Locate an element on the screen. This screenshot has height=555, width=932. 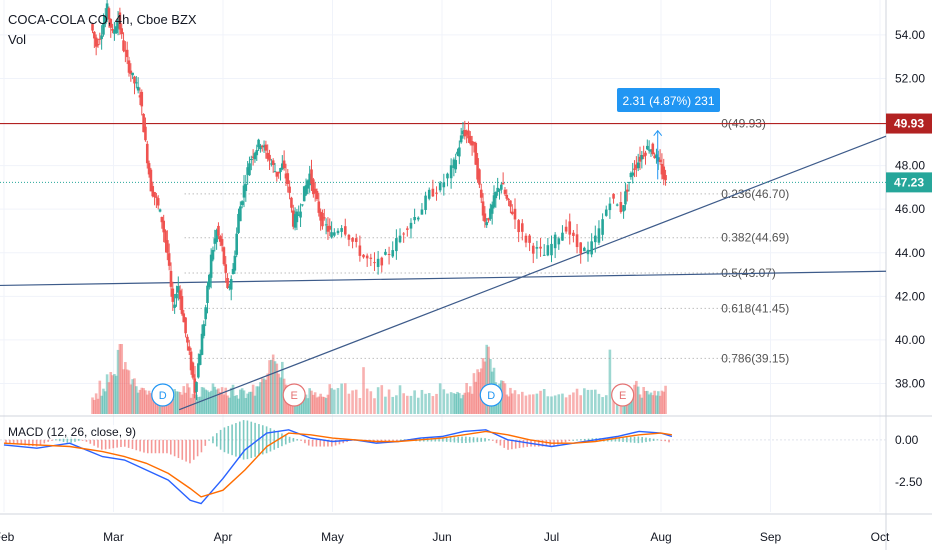
measure-tool: 2.31 (4.87%) 231 is located at coordinates (668, 134).